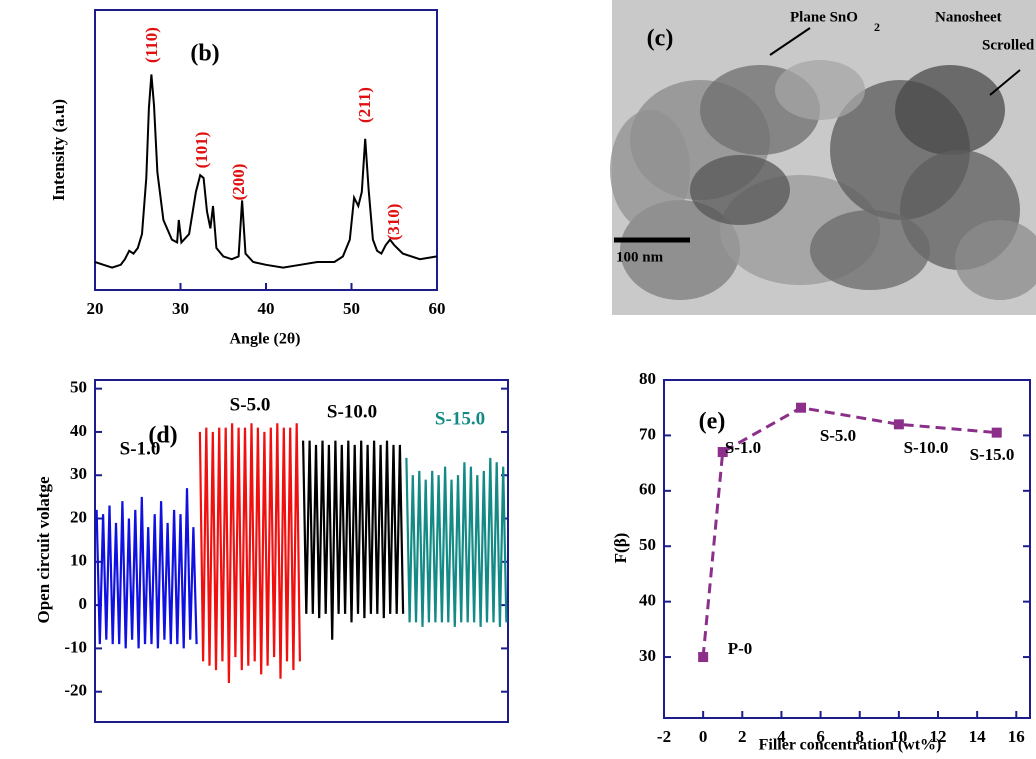 Image resolution: width=1036 pixels, height=759 pixels. Describe the element at coordinates (620, 548) in the screenshot. I see `y-axis-label: F(β)` at that location.